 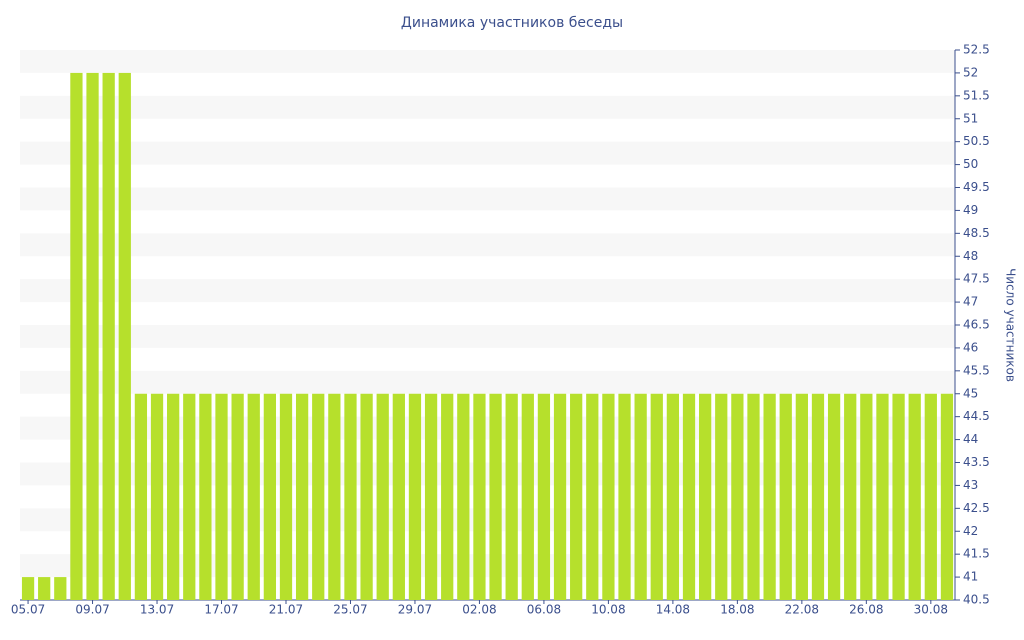 I want to click on x-tick-label: 22.08, so click(x=802, y=610).